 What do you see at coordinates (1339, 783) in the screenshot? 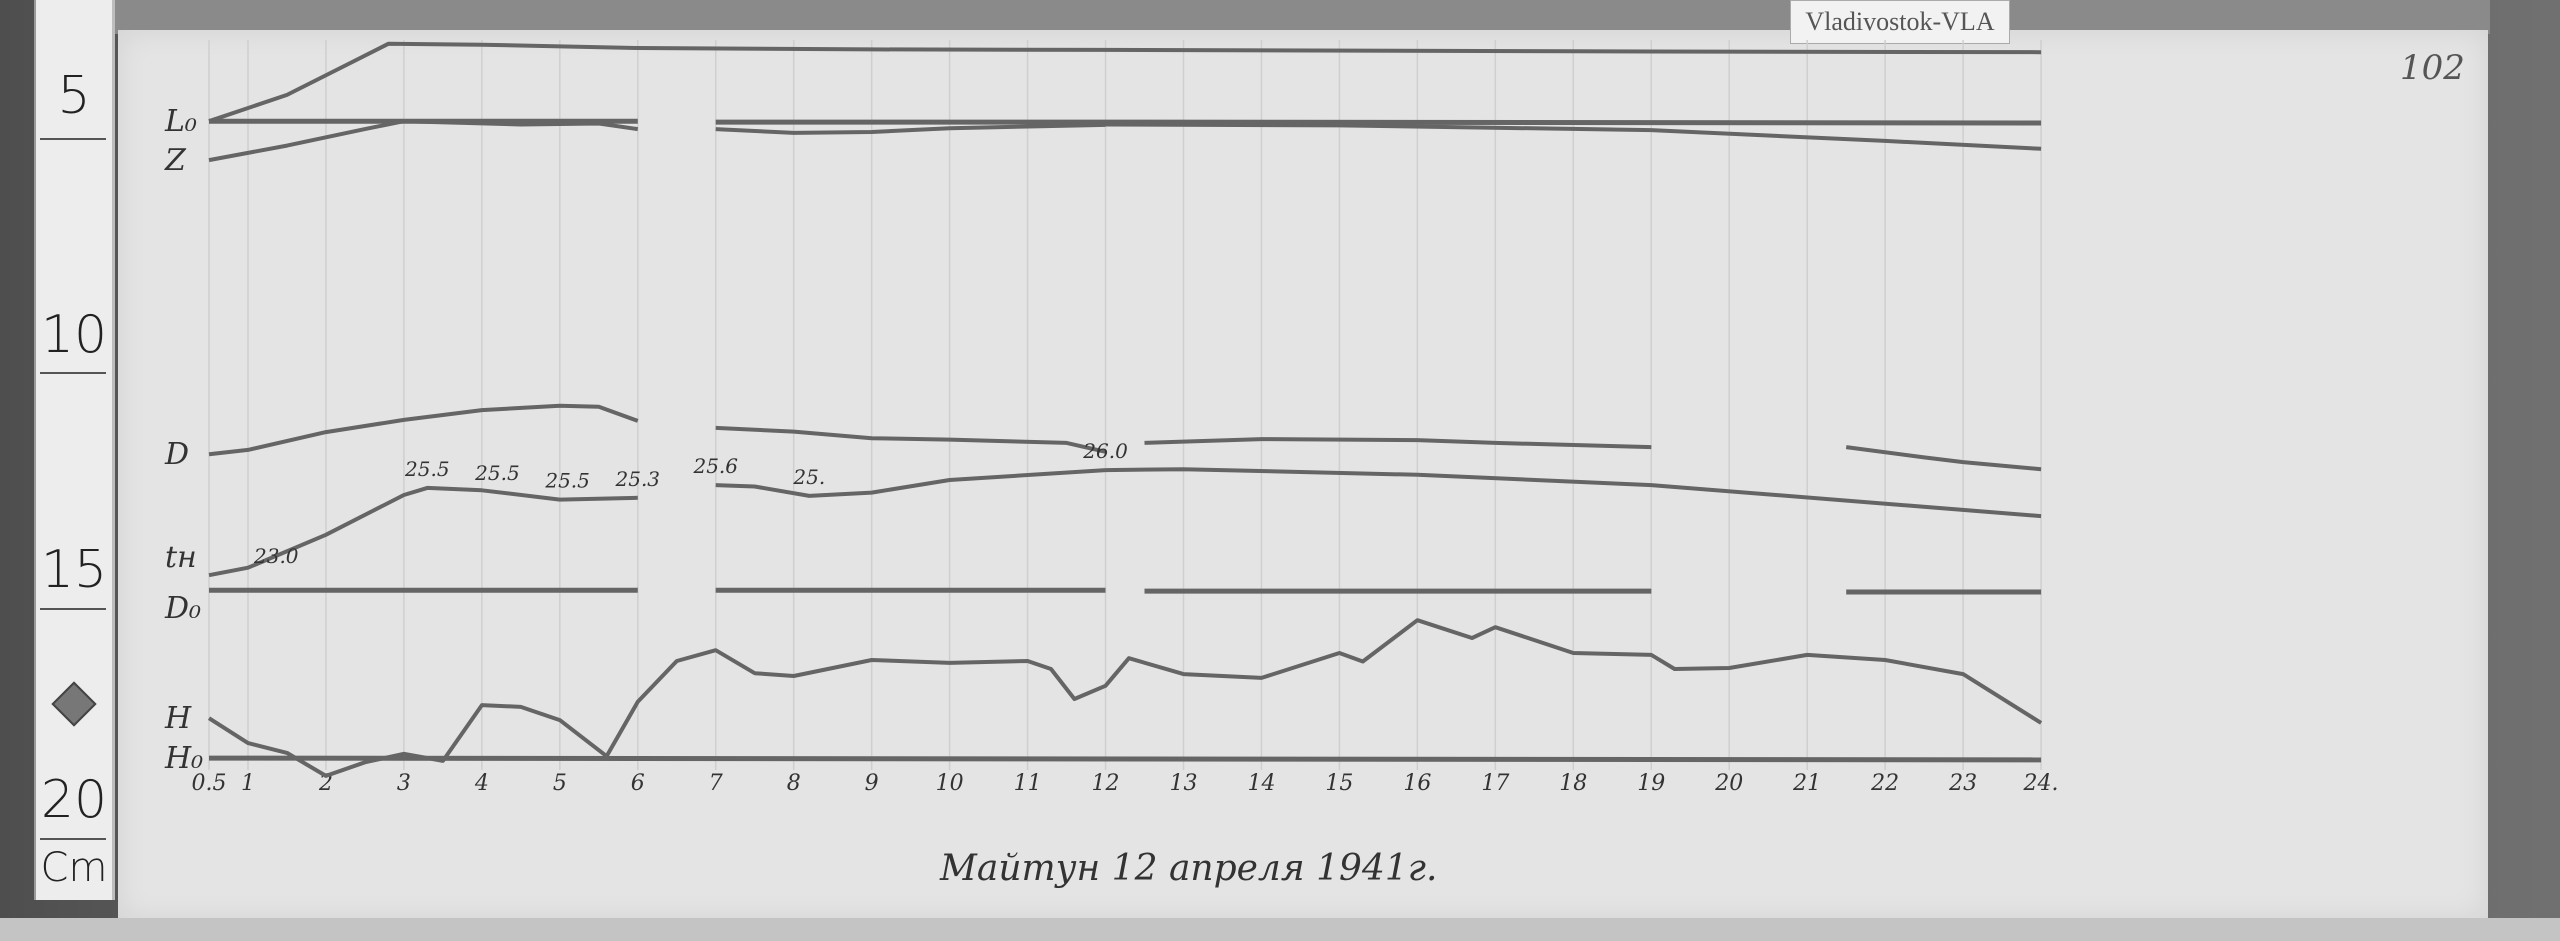
I see `x-tick-label: 15` at bounding box center [1339, 783].